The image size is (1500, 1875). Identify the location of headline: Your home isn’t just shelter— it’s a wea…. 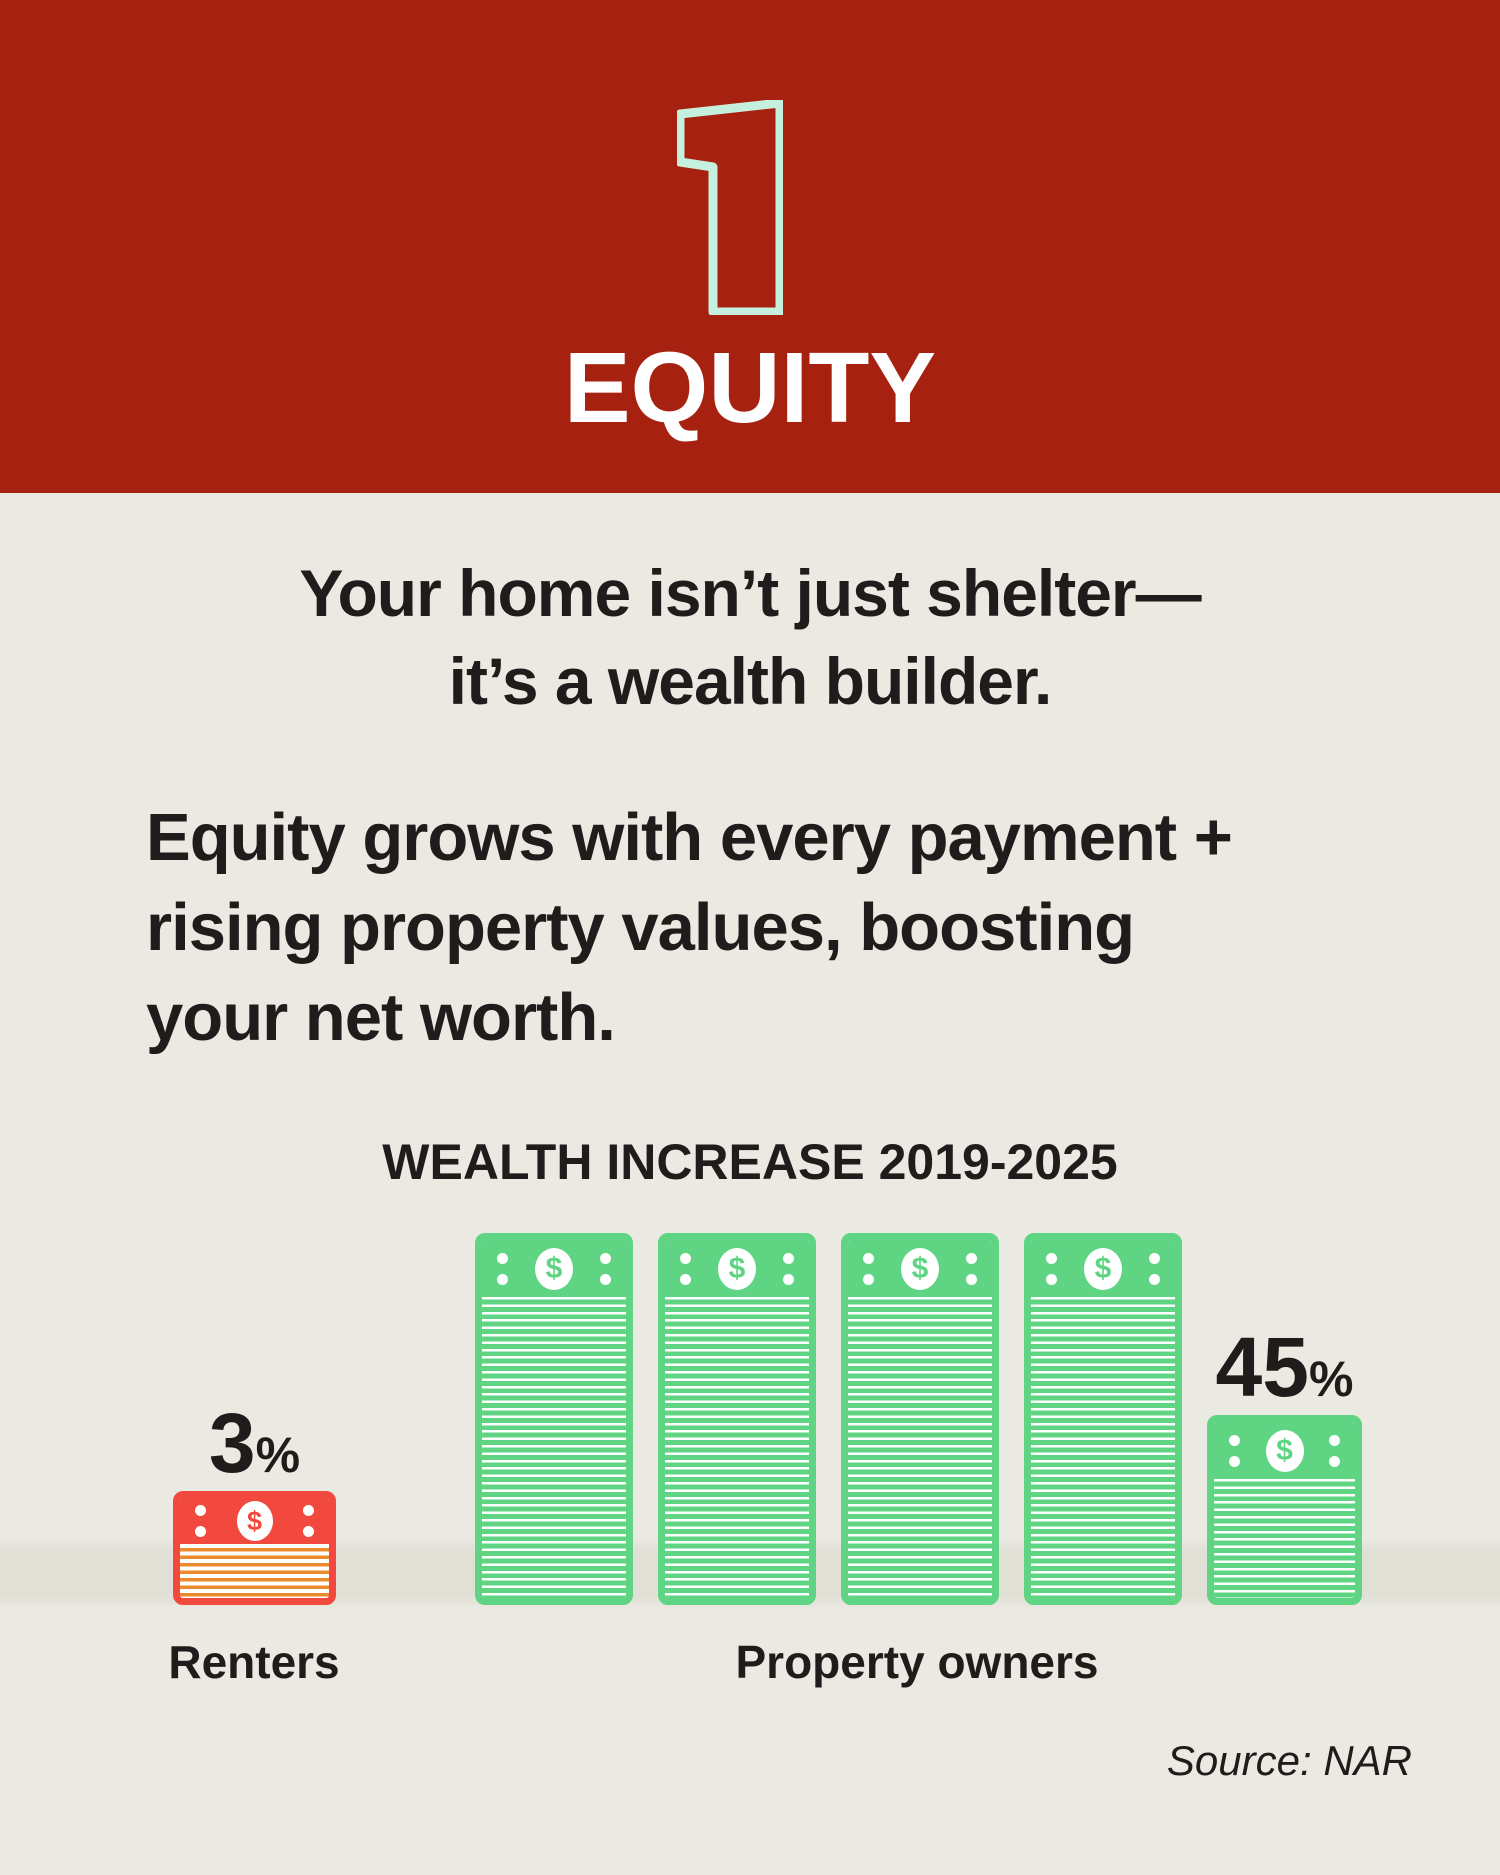
(750, 637).